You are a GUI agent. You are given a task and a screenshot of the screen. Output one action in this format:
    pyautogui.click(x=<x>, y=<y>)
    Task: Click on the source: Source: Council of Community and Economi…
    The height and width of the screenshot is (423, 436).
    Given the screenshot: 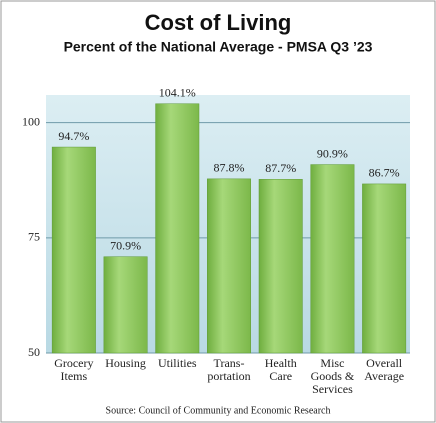 What is the action you would take?
    pyautogui.click(x=218, y=410)
    